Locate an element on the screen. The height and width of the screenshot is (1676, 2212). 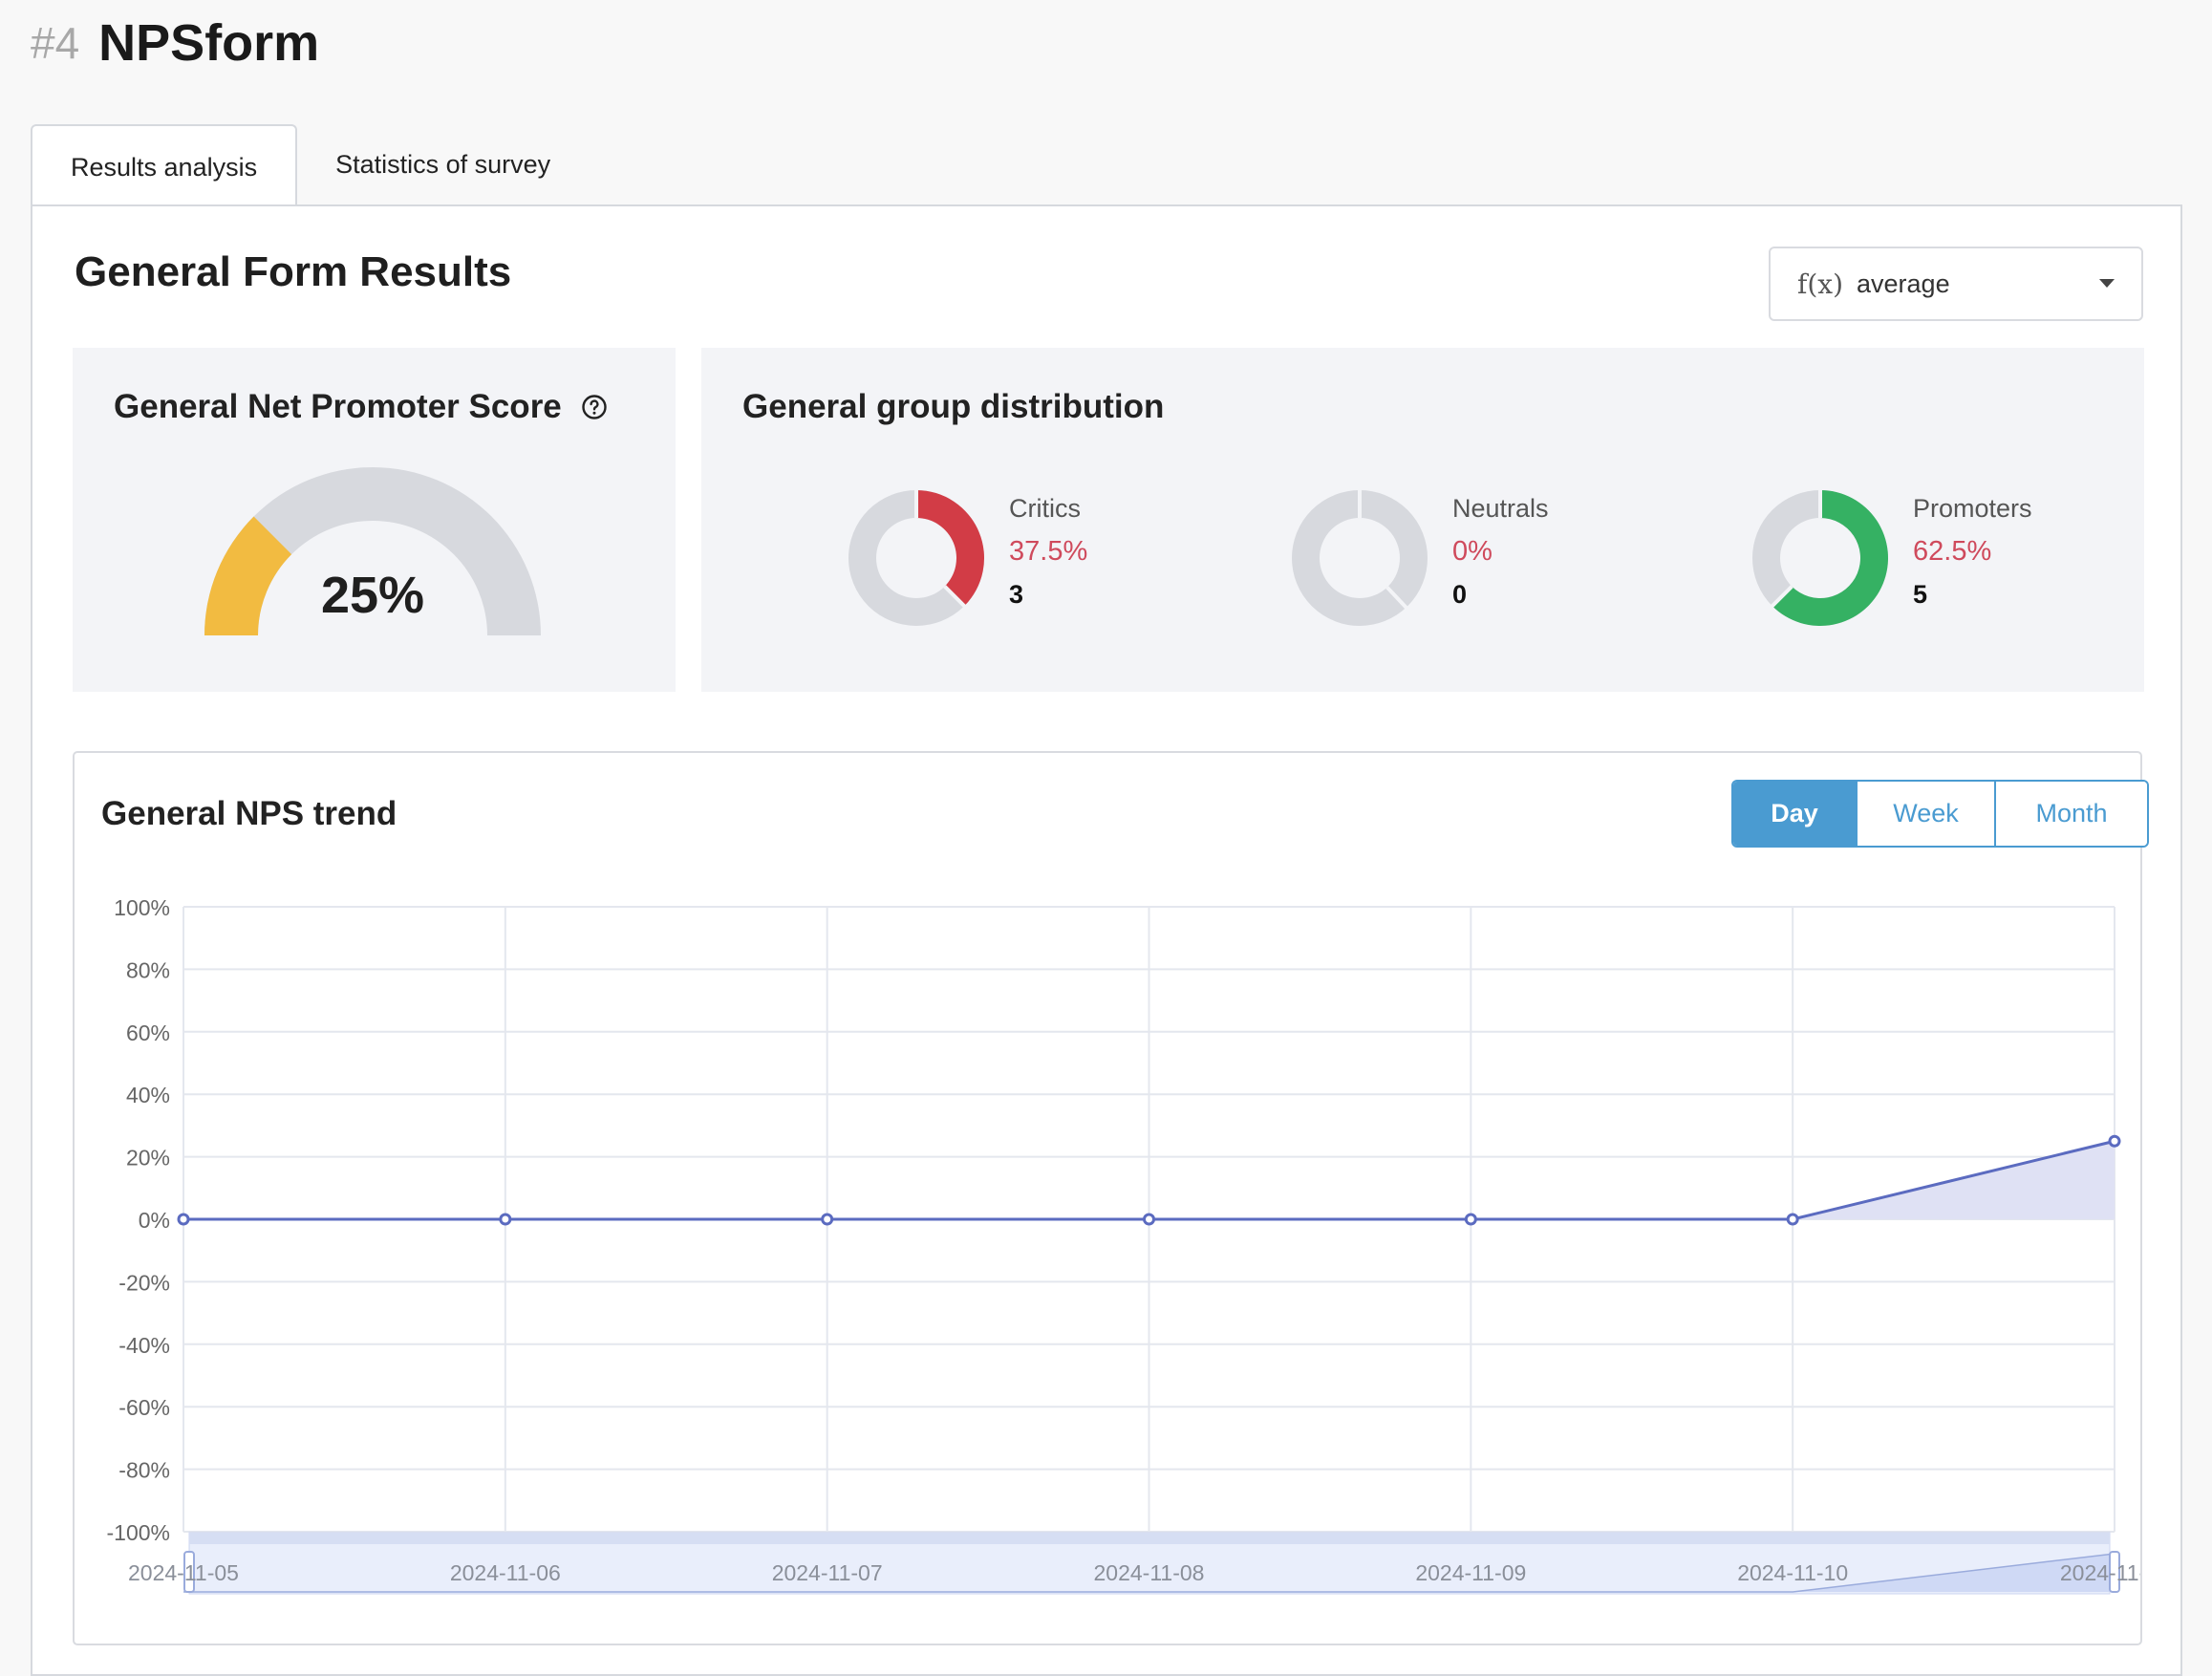
neutrals-donut is located at coordinates (1360, 557).